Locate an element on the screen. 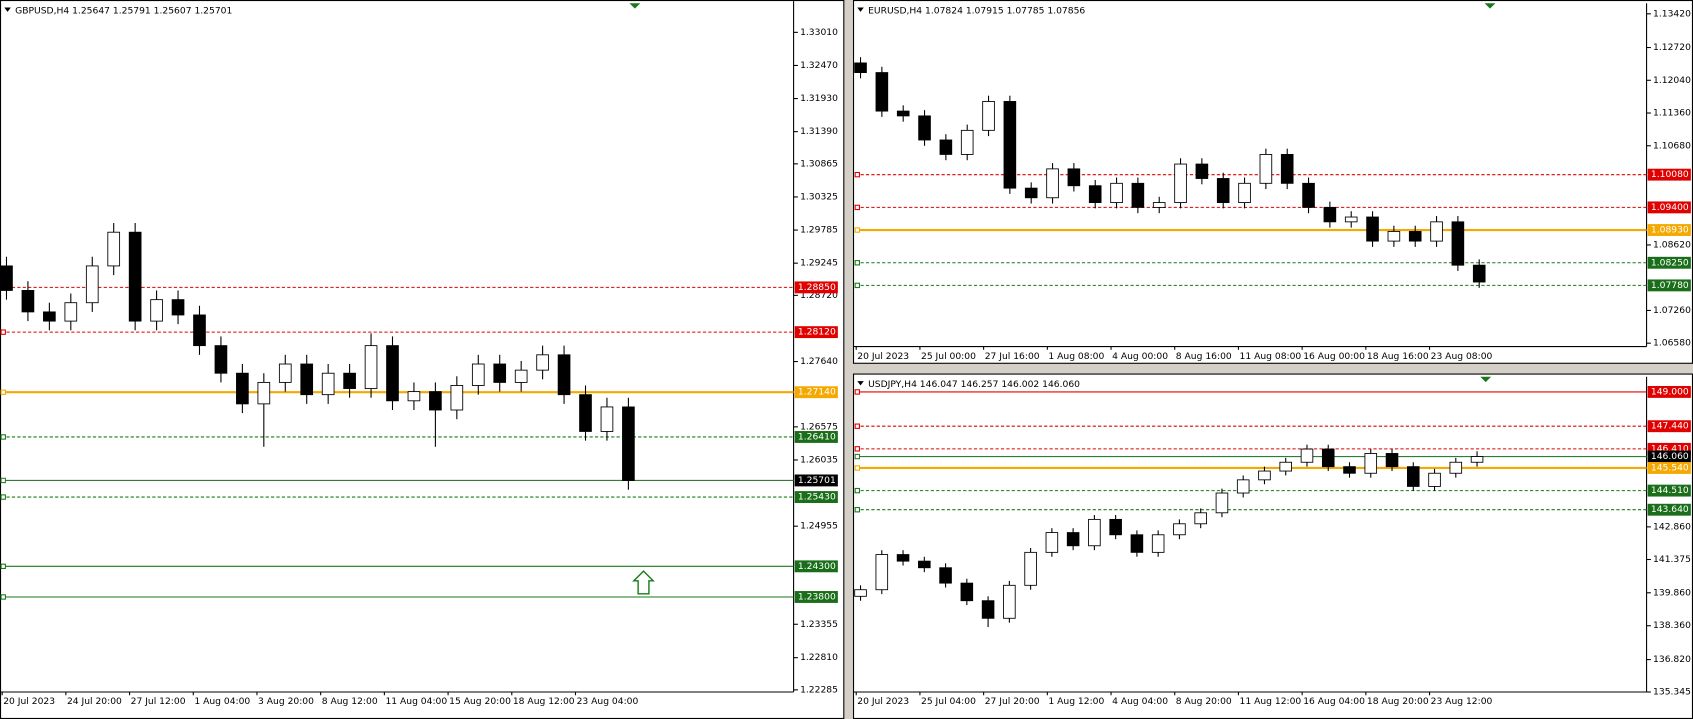  y-tick-label: 1.27640 is located at coordinates (819, 361).